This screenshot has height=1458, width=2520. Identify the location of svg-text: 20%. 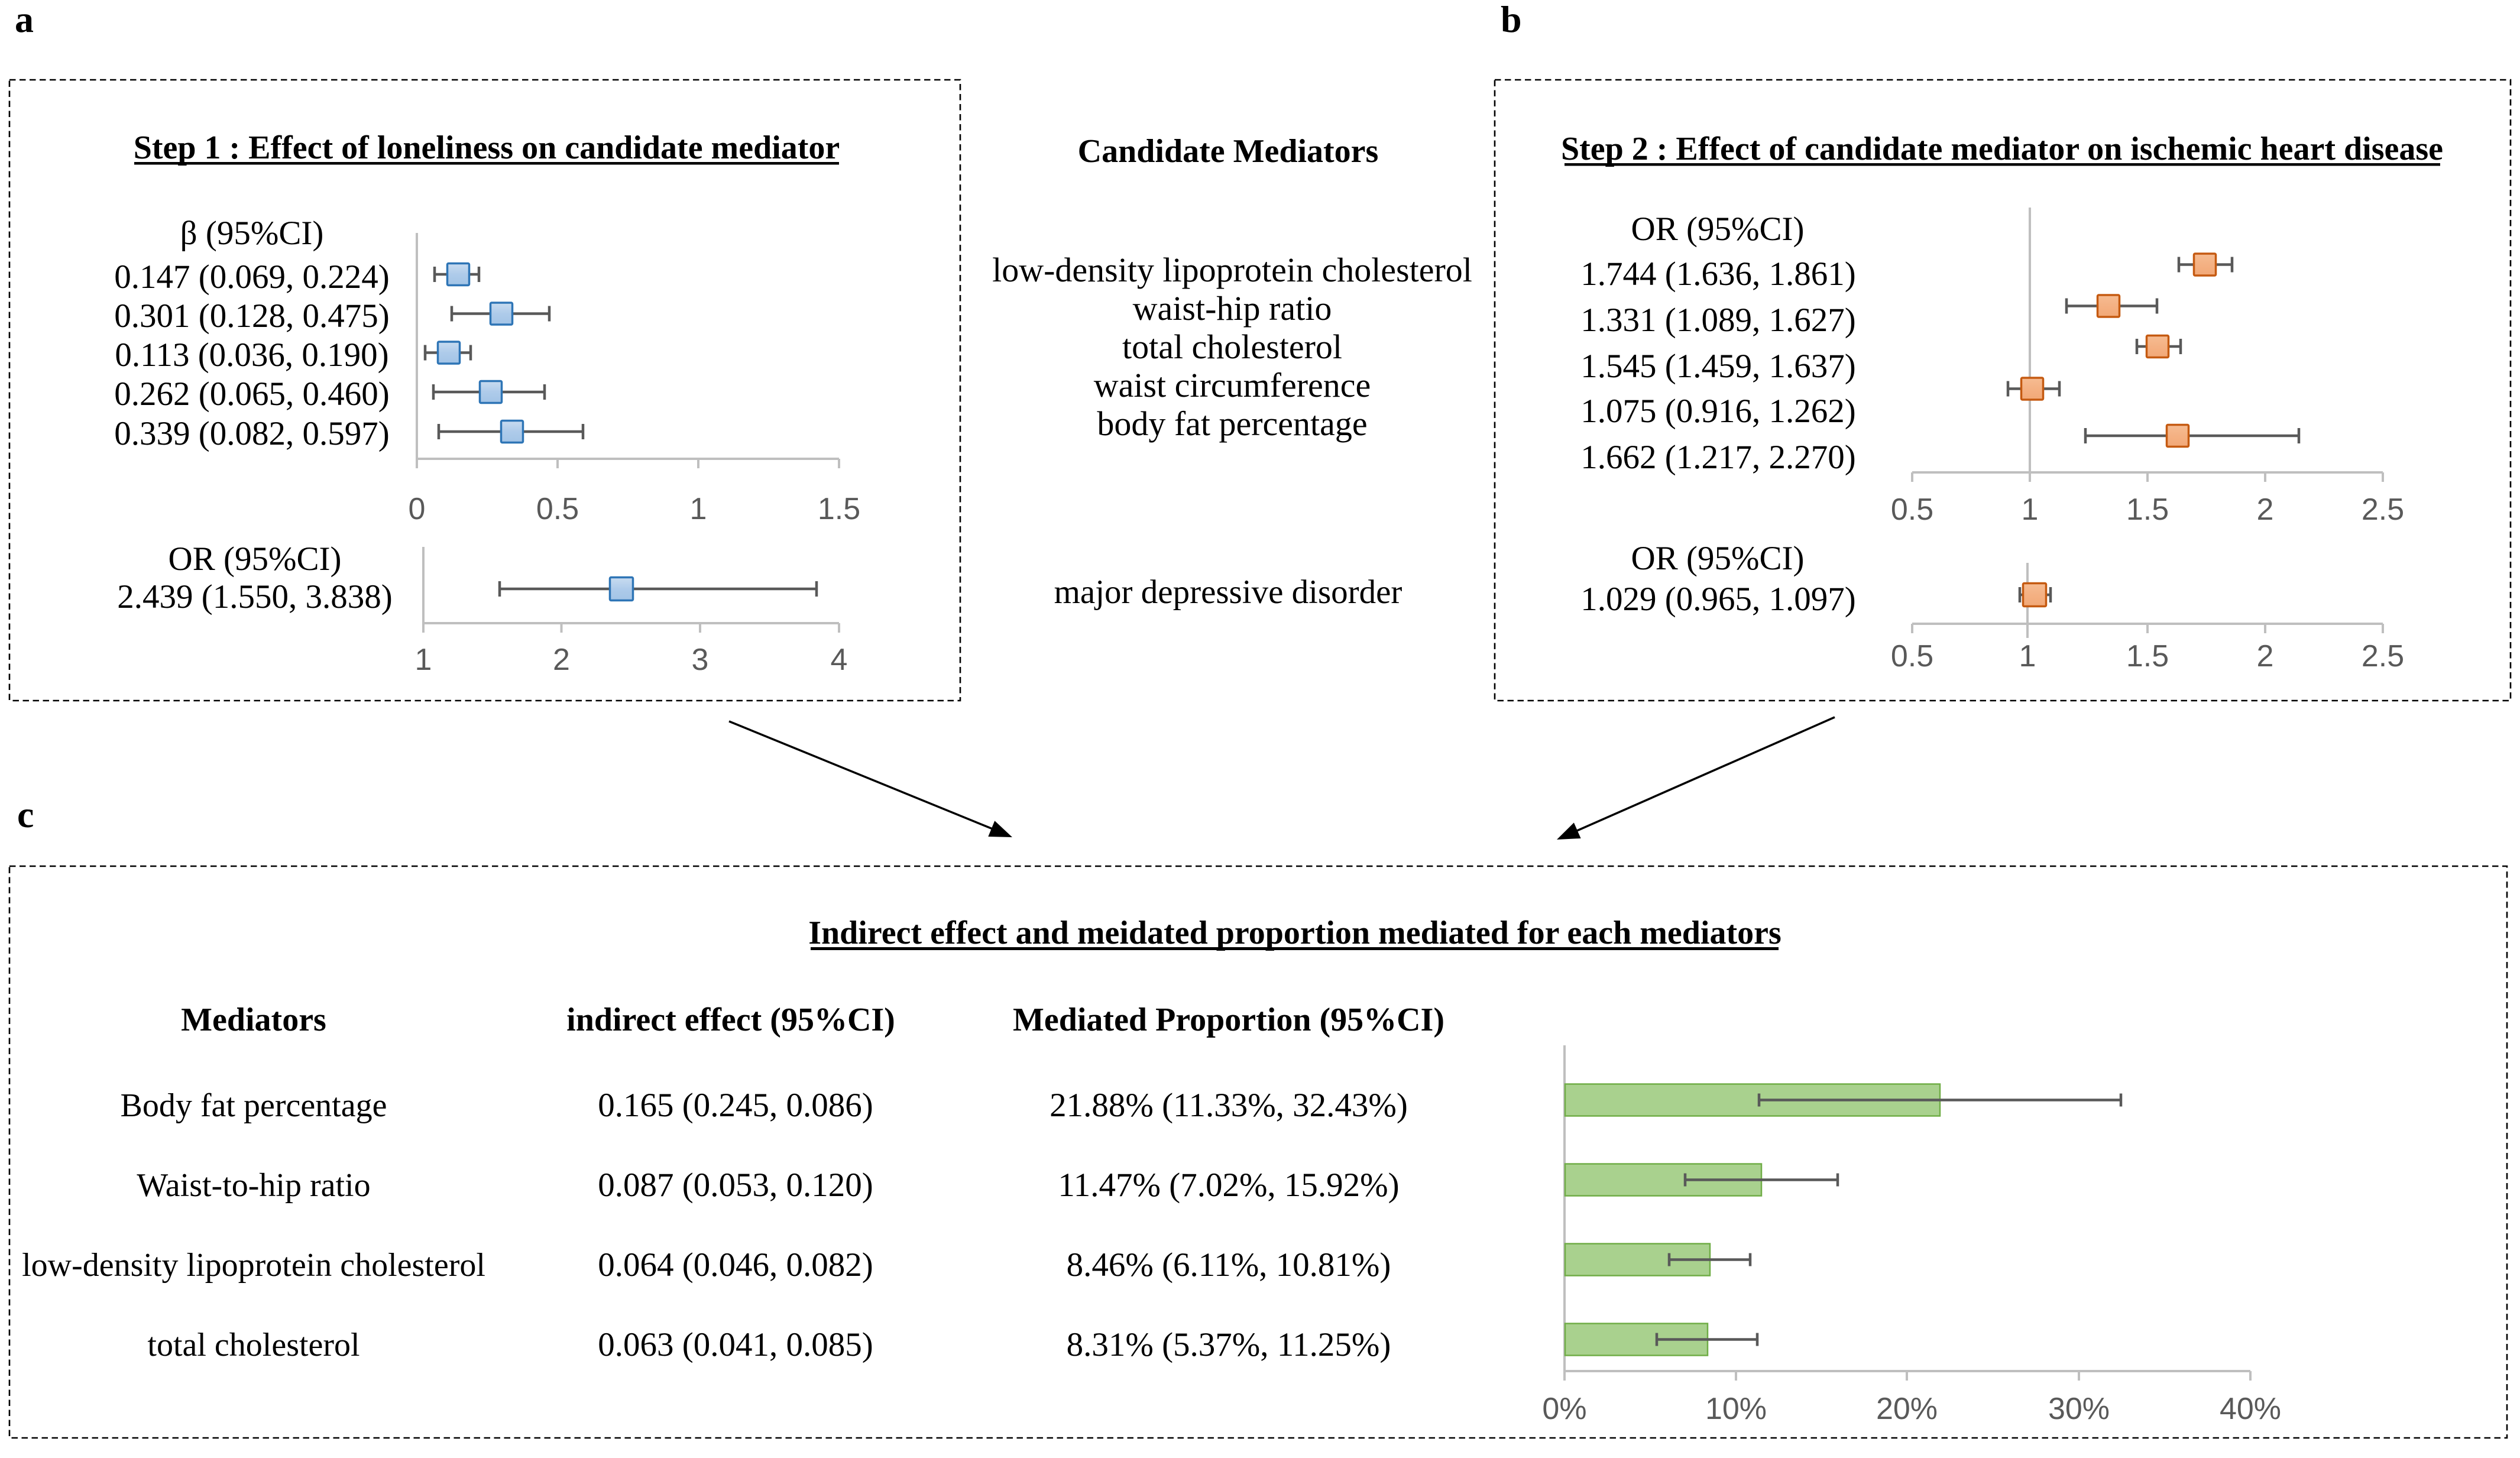
(1907, 1409).